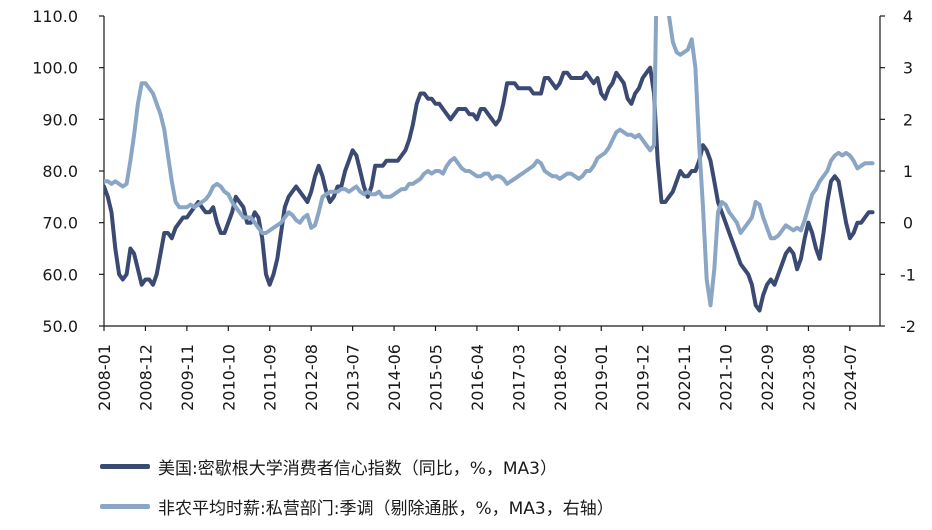 The height and width of the screenshot is (530, 932). I want to click on left-tick-label: 80.0, so click(60, 171).